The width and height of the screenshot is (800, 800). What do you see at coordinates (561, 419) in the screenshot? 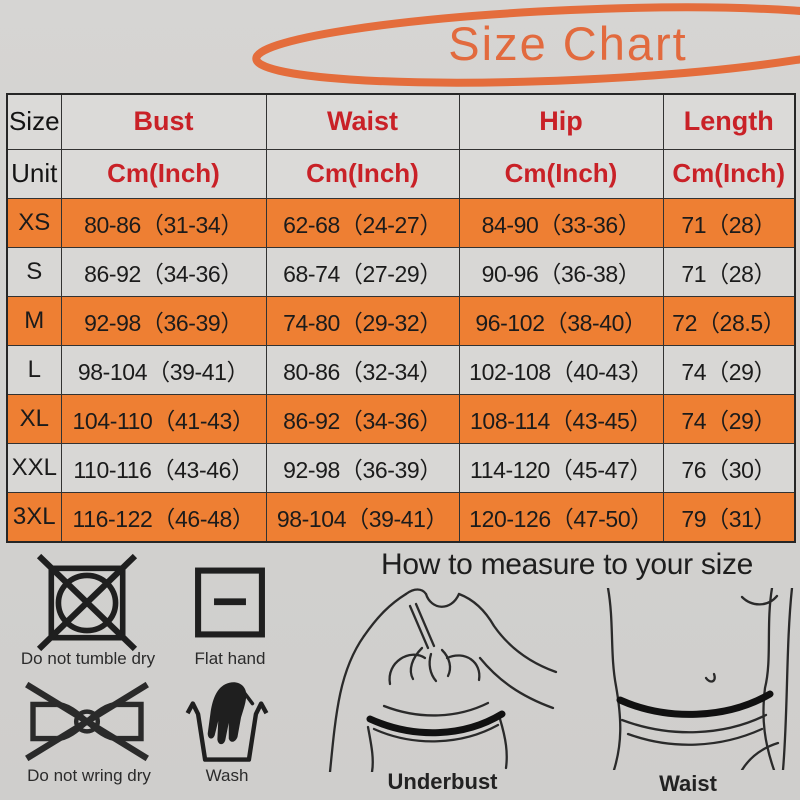
I see `hip-cell: 108-114（43-45）` at bounding box center [561, 419].